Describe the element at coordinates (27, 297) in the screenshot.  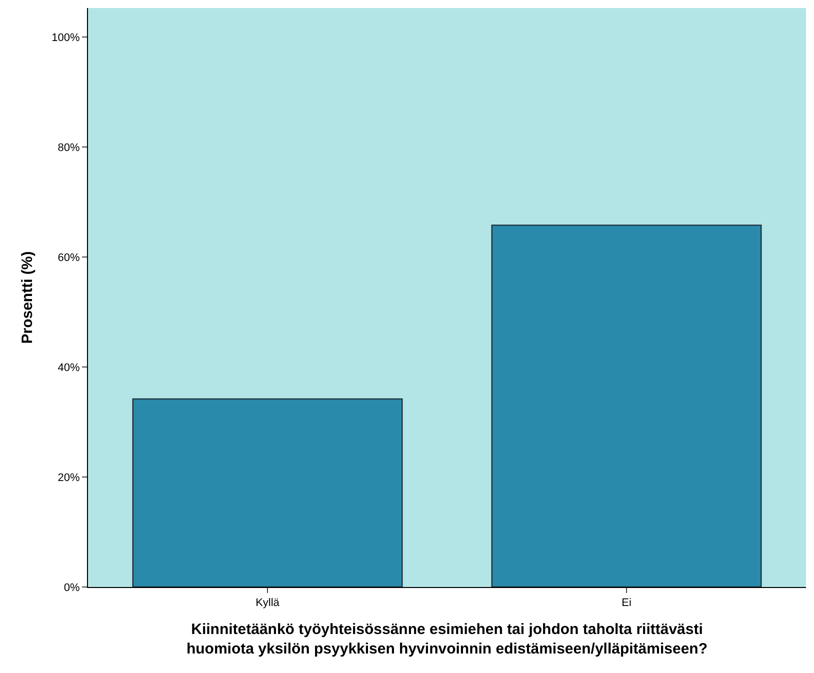
I see `y-axis-title: Prosentti (%)` at that location.